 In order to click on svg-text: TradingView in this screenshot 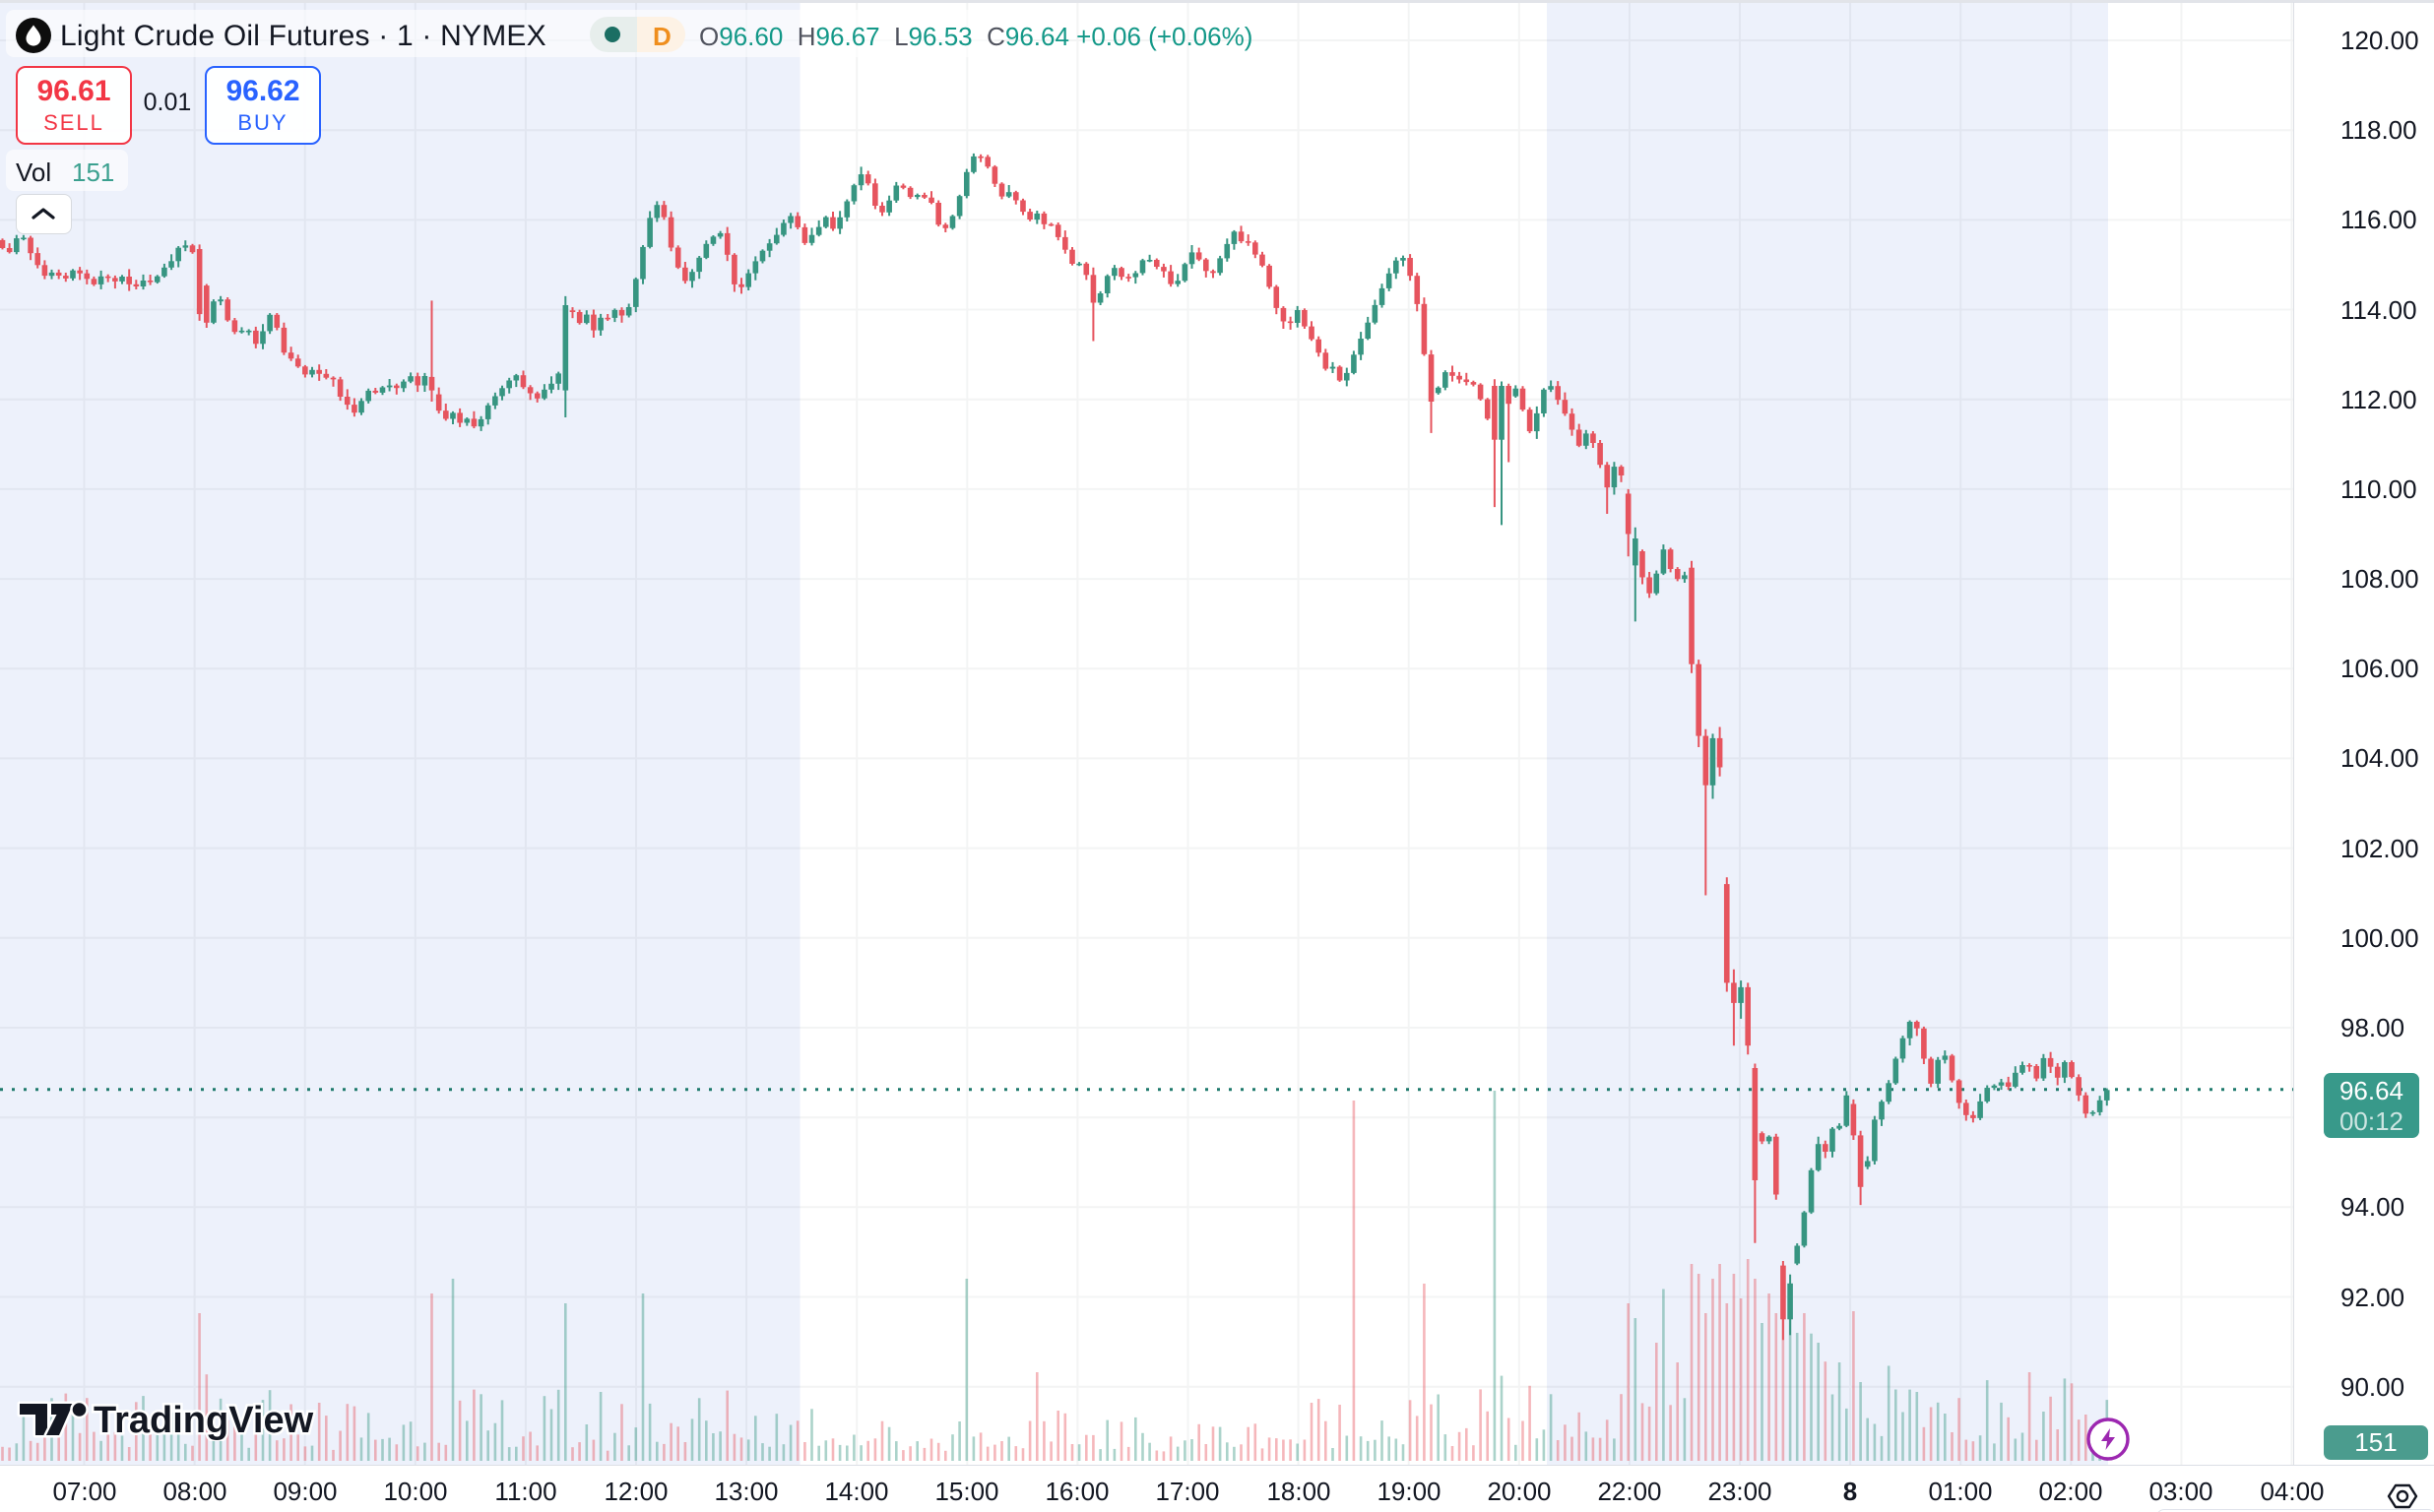, I will do `click(204, 1420)`.